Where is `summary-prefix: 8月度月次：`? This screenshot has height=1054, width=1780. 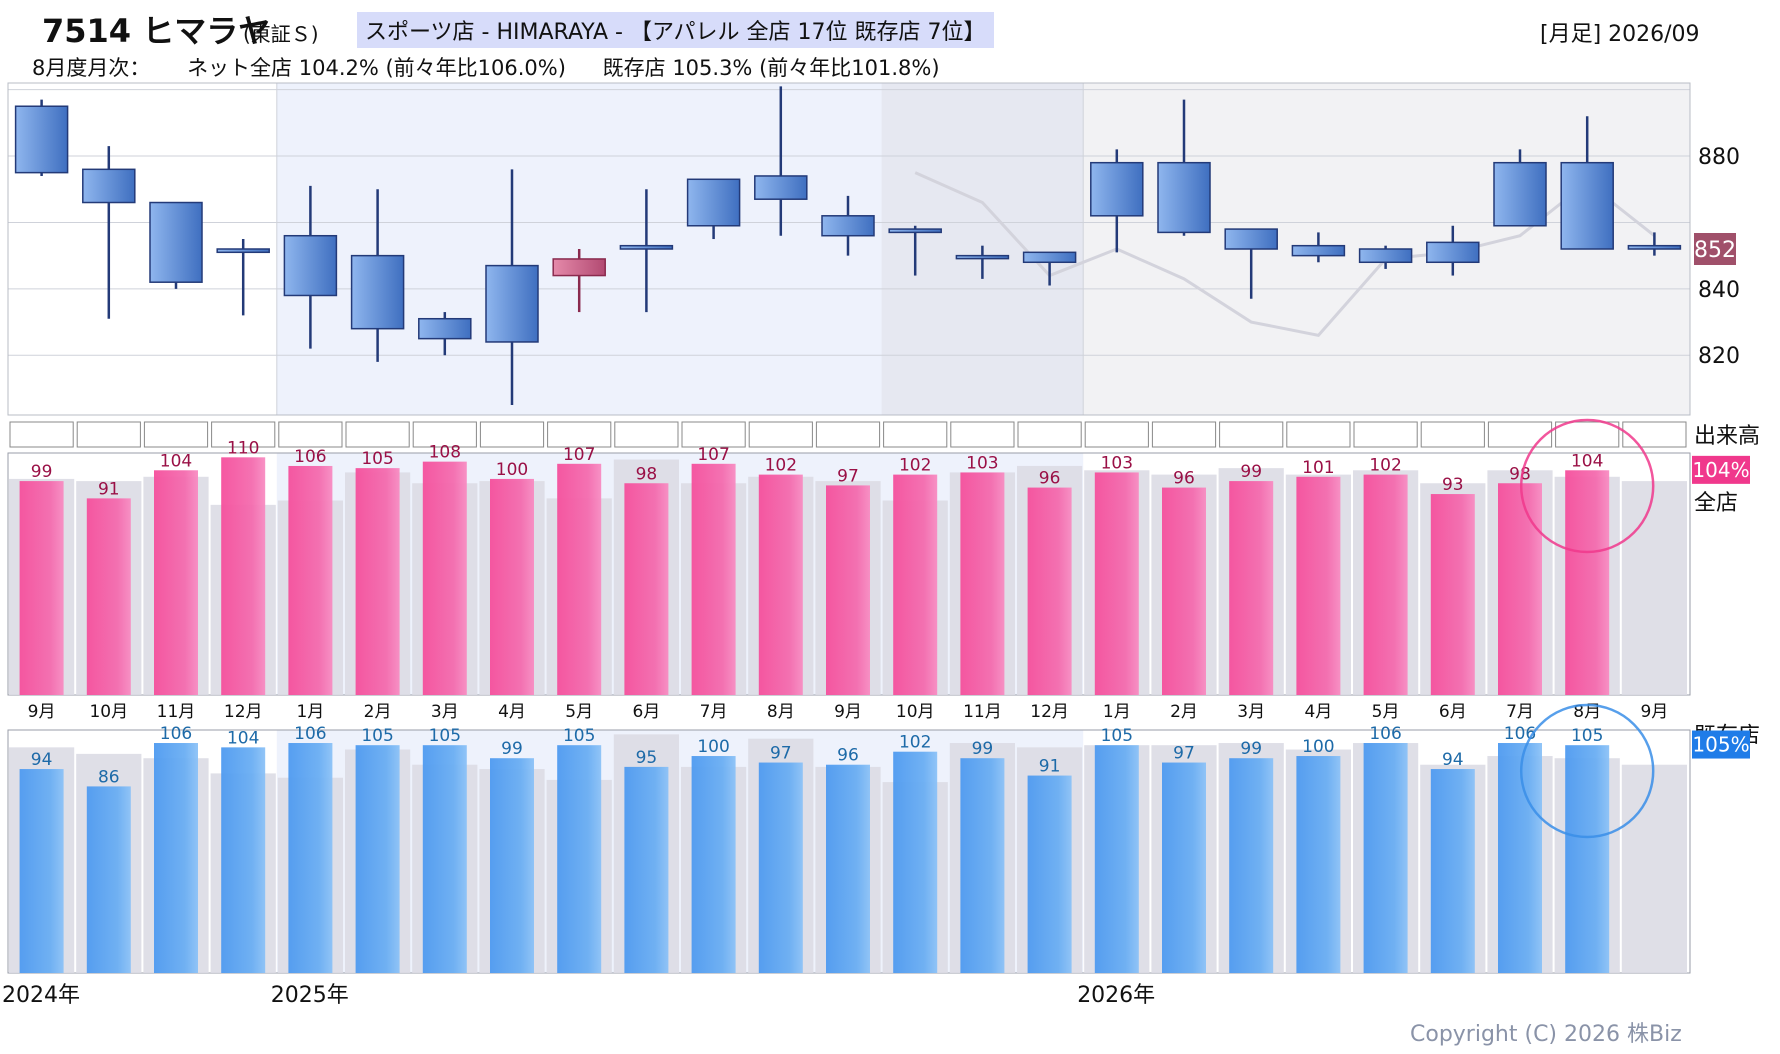 summary-prefix: 8月度月次： is located at coordinates (91, 68).